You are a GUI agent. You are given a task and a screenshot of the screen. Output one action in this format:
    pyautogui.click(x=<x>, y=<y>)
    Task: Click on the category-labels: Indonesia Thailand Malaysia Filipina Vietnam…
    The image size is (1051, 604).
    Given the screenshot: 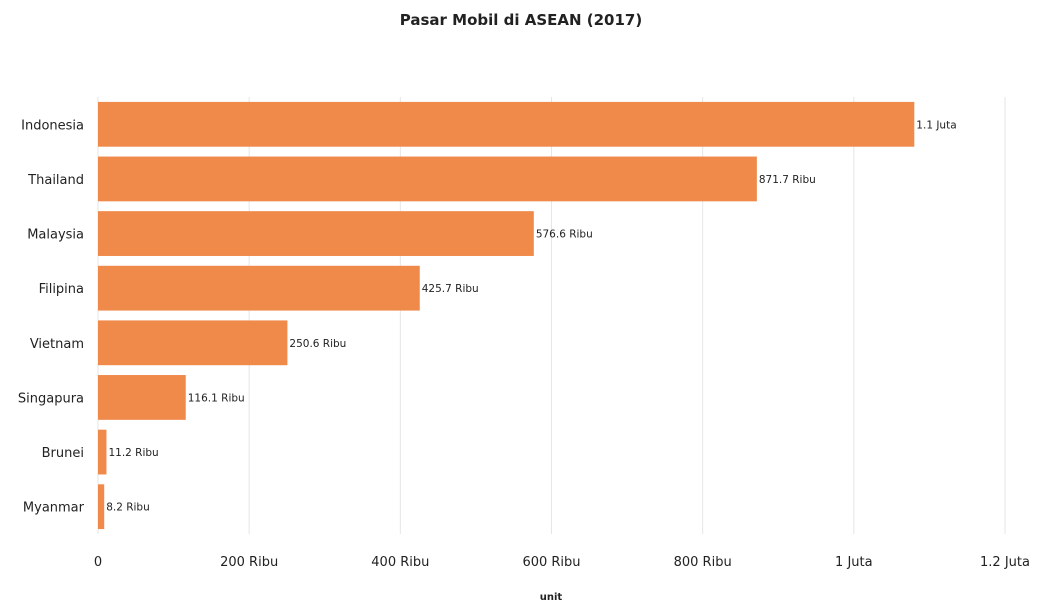 What is the action you would take?
    pyautogui.click(x=51, y=316)
    